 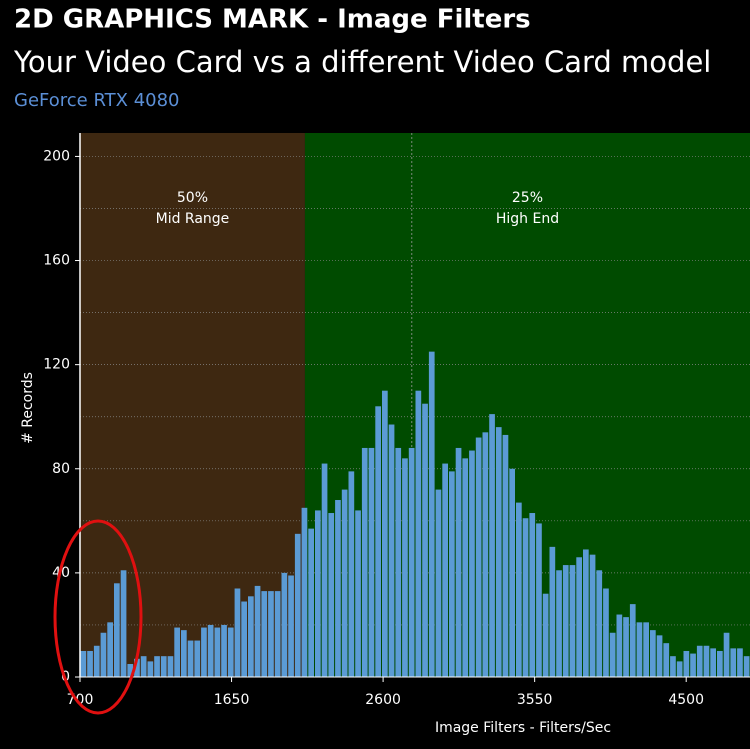 What do you see at coordinates (56, 156) in the screenshot?
I see `y-tick-label: 200` at bounding box center [56, 156].